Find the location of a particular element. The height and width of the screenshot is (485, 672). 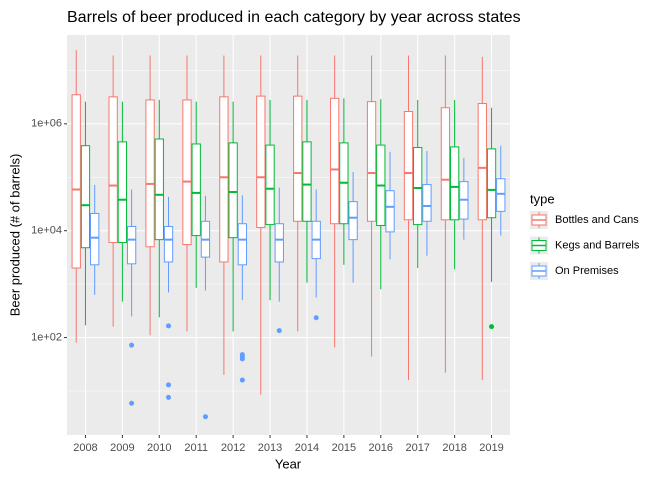

x-tick-label: 2019 is located at coordinates (491, 448).